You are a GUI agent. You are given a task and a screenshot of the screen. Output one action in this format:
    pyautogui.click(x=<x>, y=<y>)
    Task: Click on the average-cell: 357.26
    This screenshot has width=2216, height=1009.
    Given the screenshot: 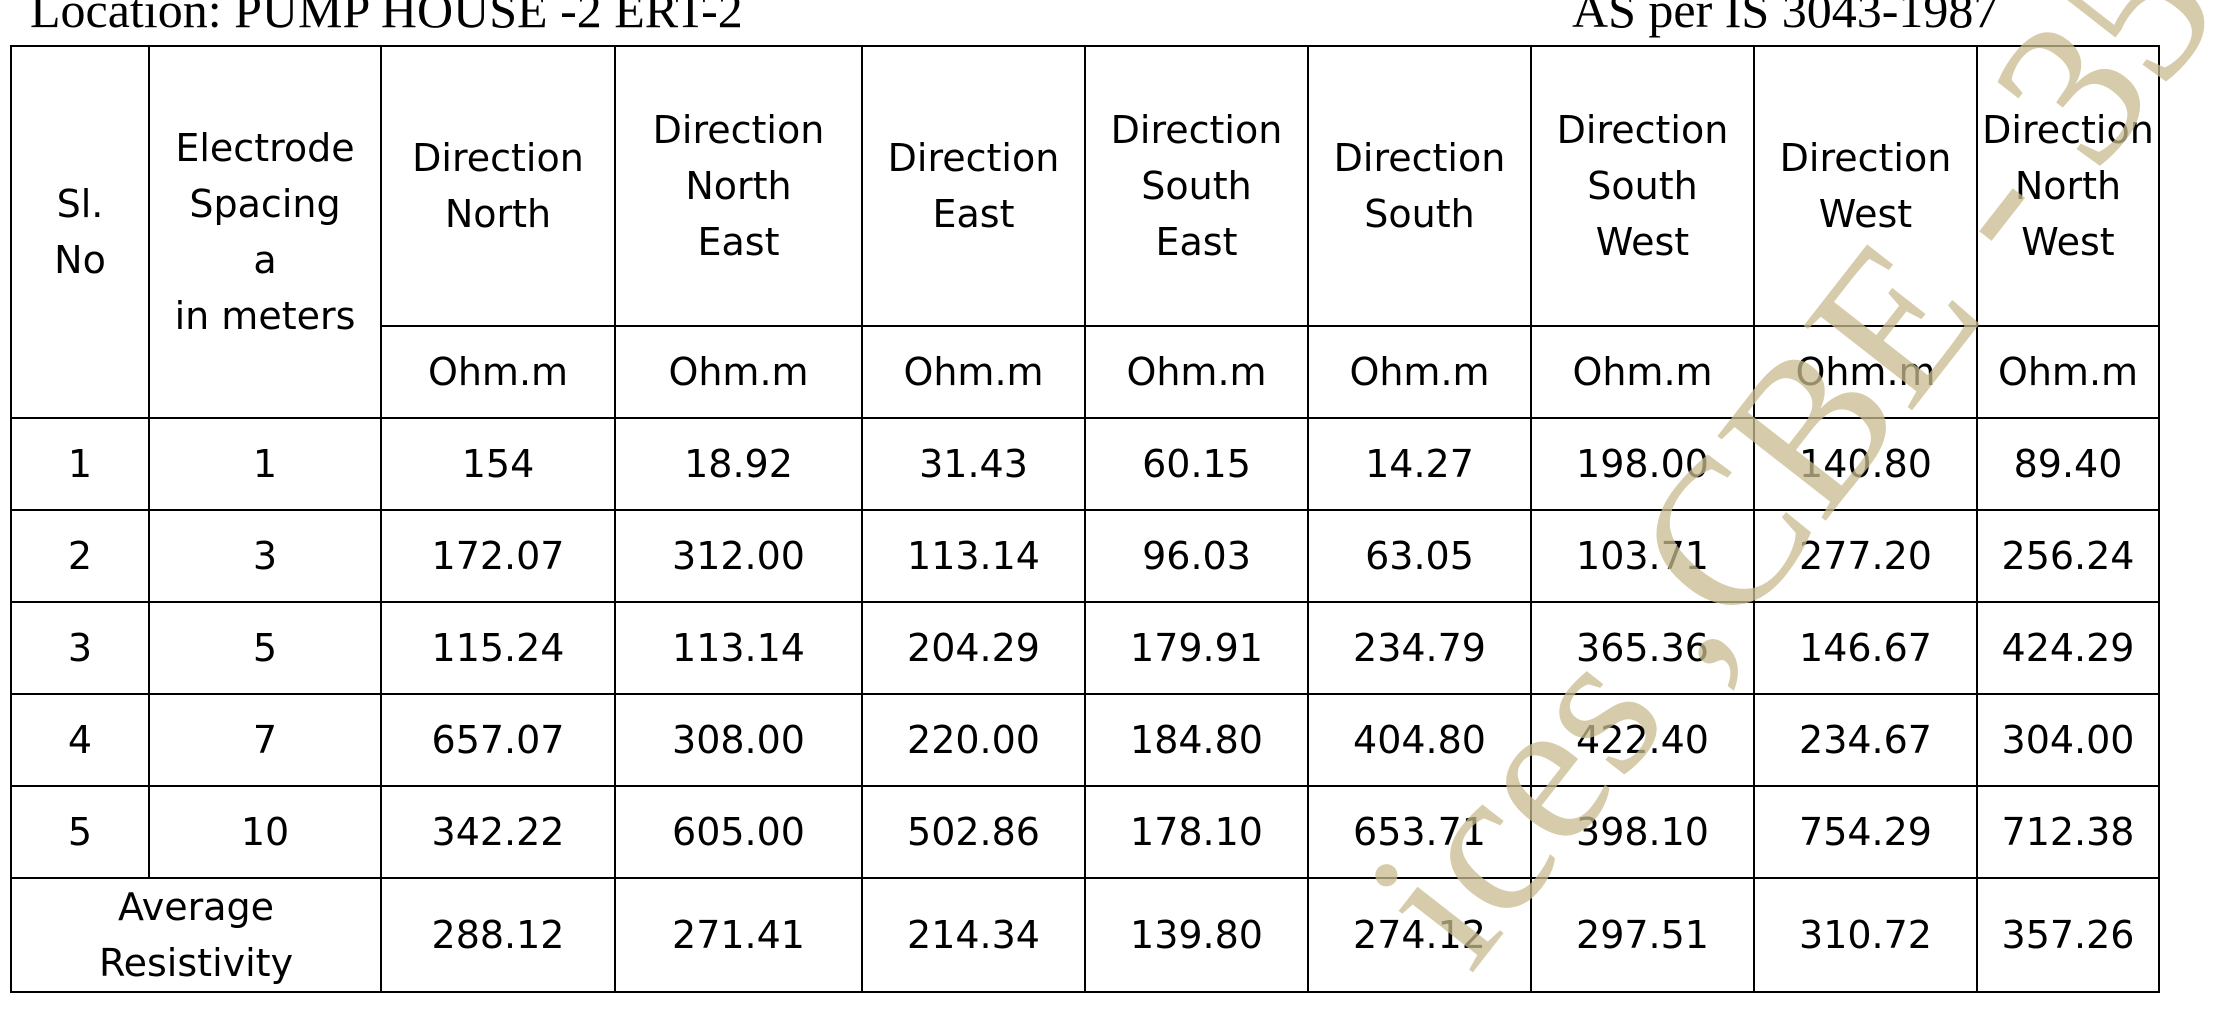 What is the action you would take?
    pyautogui.click(x=2068, y=935)
    